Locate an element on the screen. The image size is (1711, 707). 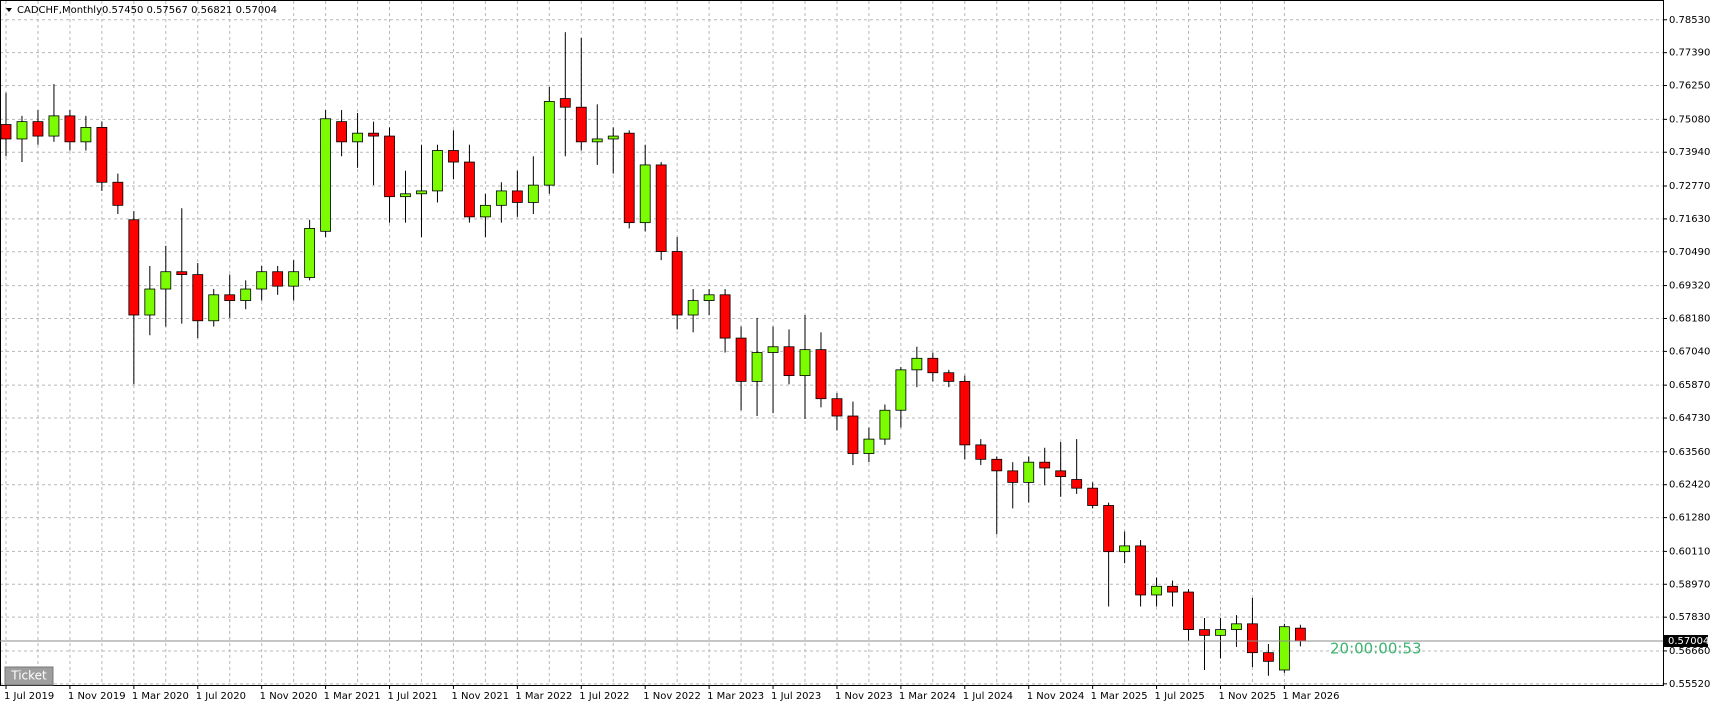
y-tick-label: 0.67040 is located at coordinates (1689, 351).